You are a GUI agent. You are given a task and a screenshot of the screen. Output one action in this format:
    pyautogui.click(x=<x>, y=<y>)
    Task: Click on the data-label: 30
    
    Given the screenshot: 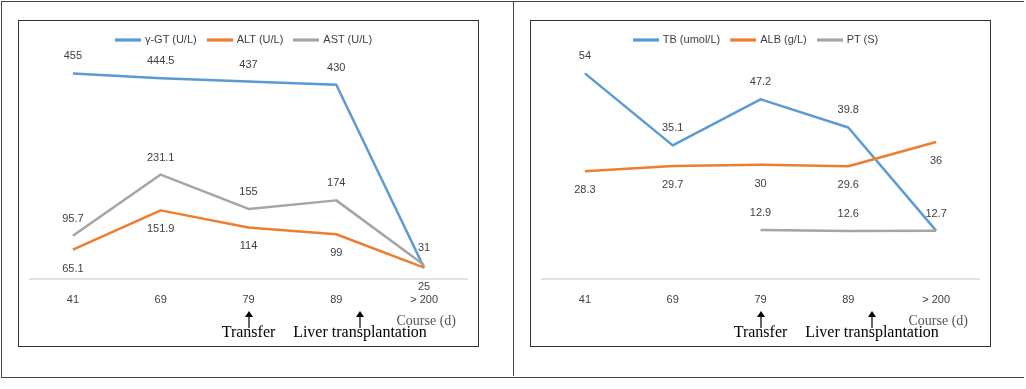 What is the action you would take?
    pyautogui.click(x=760, y=182)
    